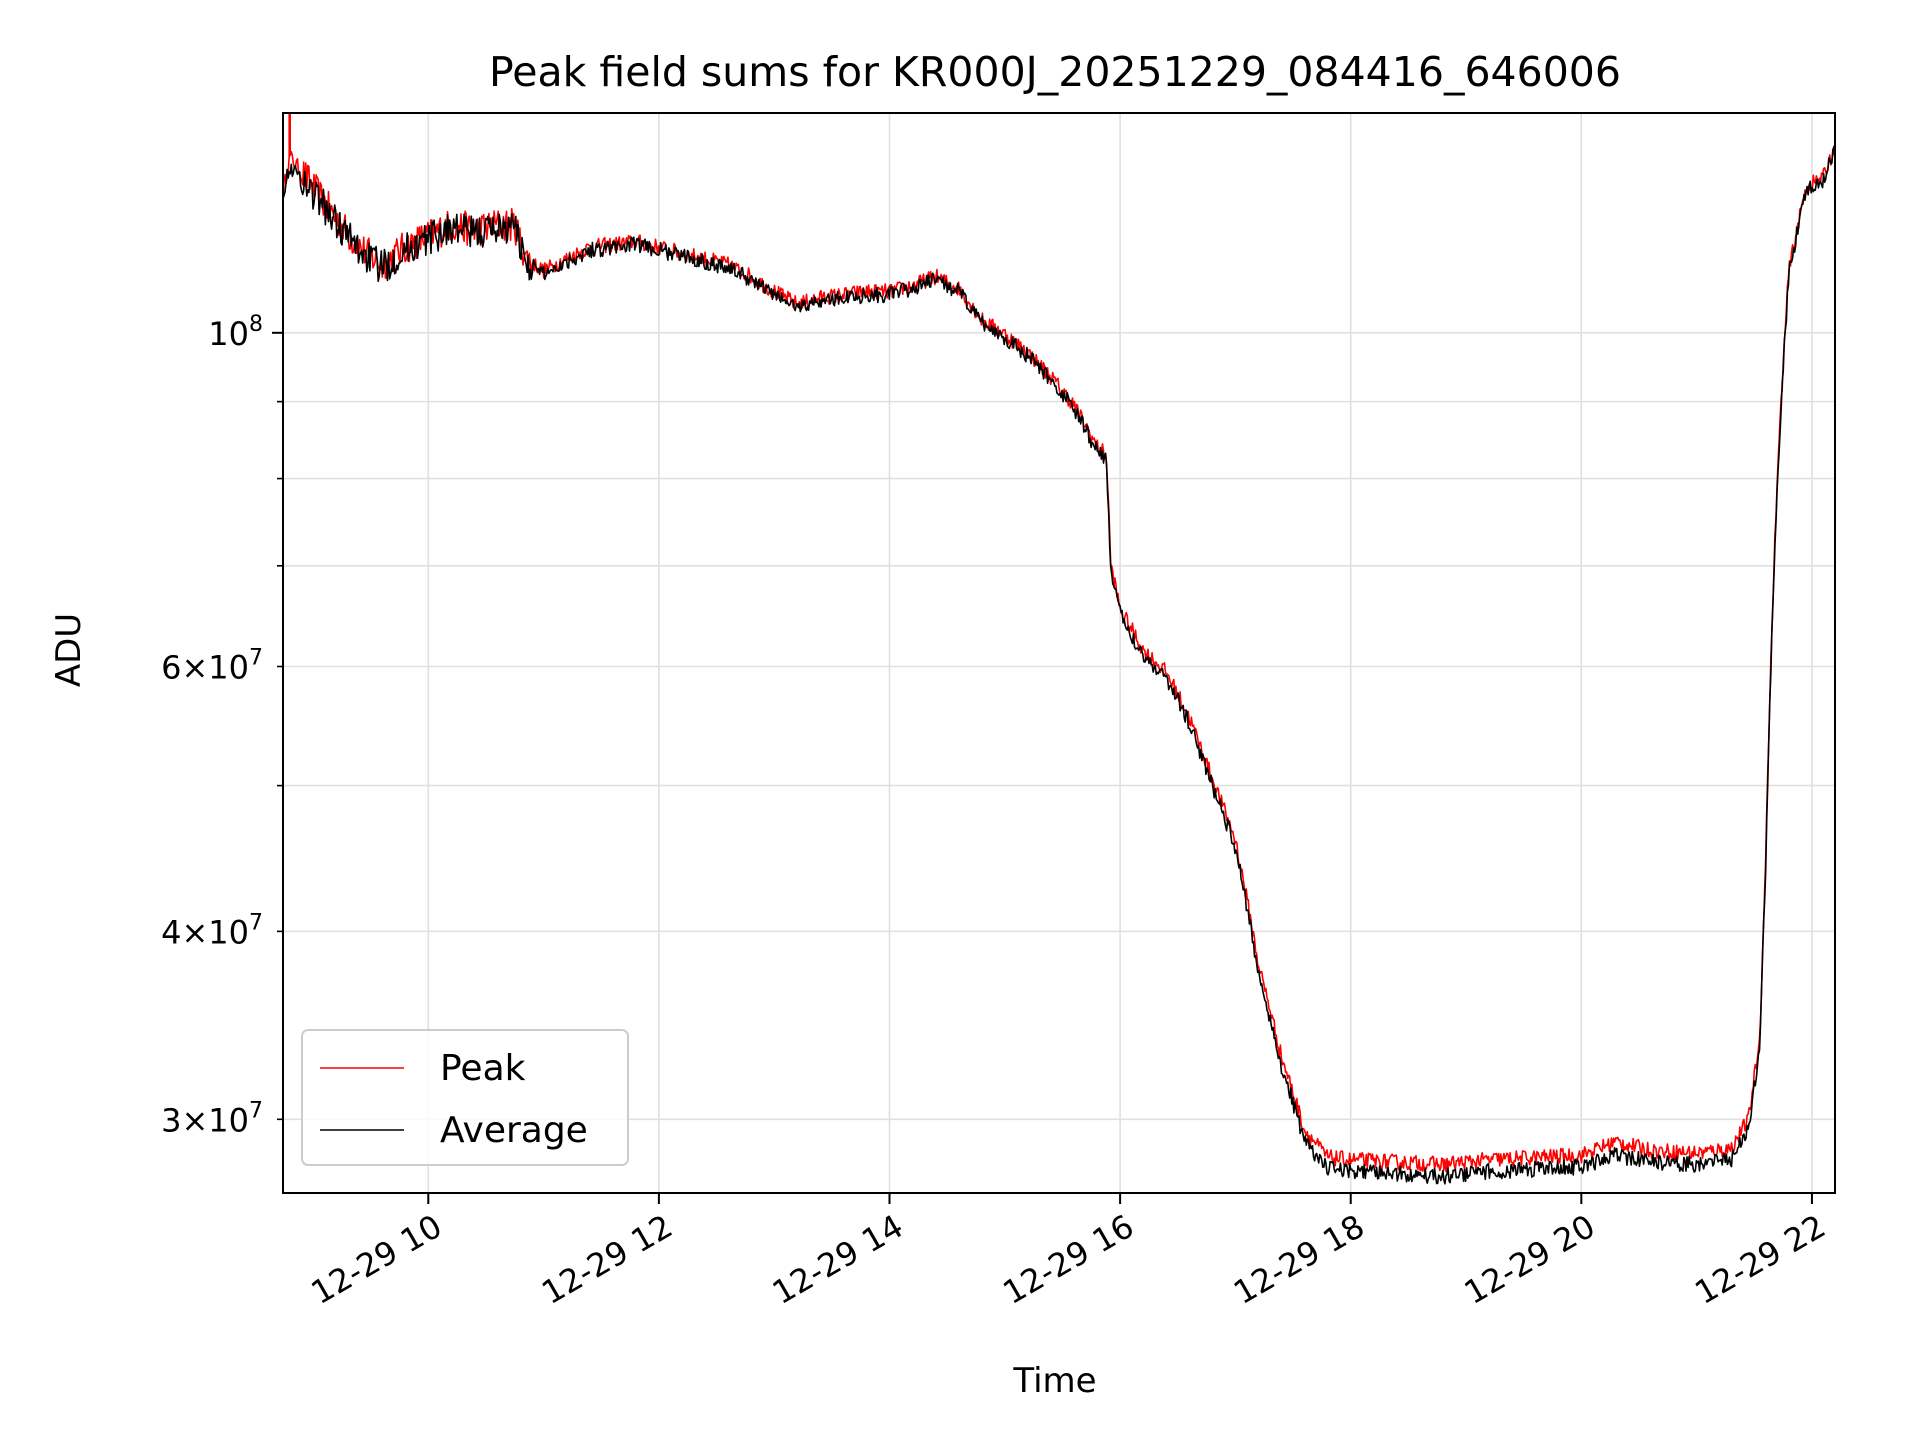 This screenshot has height=1445, width=1920. I want to click on legend-label-peak: Peak, so click(483, 1068).